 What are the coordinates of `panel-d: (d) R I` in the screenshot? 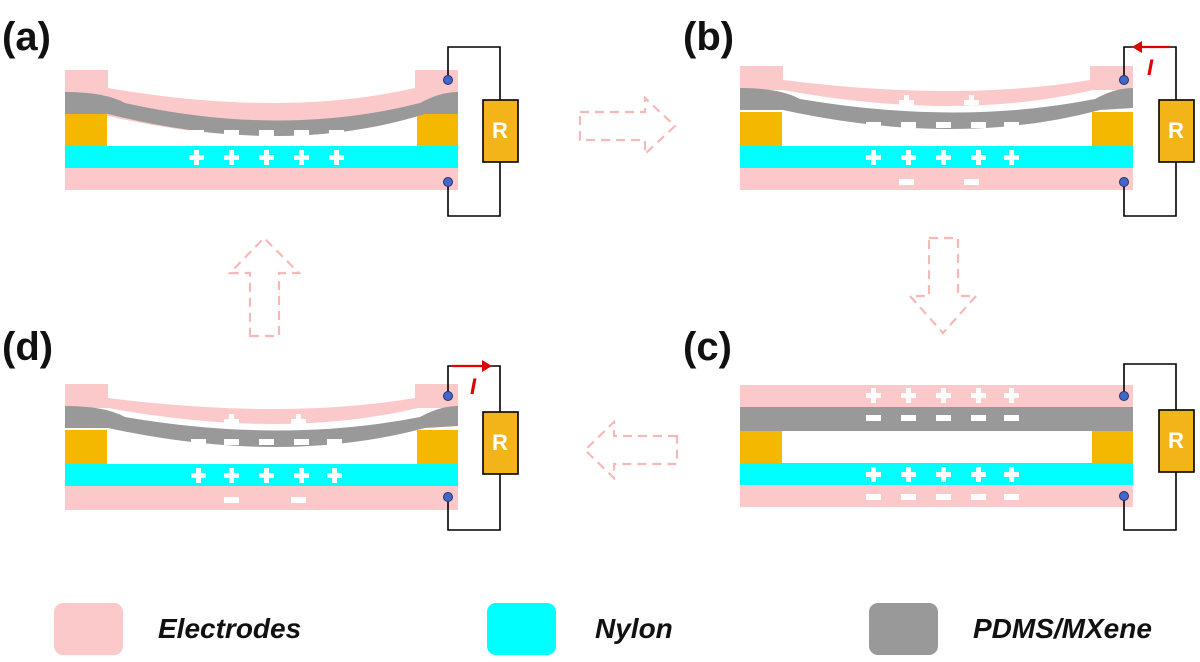 It's located at (260, 428).